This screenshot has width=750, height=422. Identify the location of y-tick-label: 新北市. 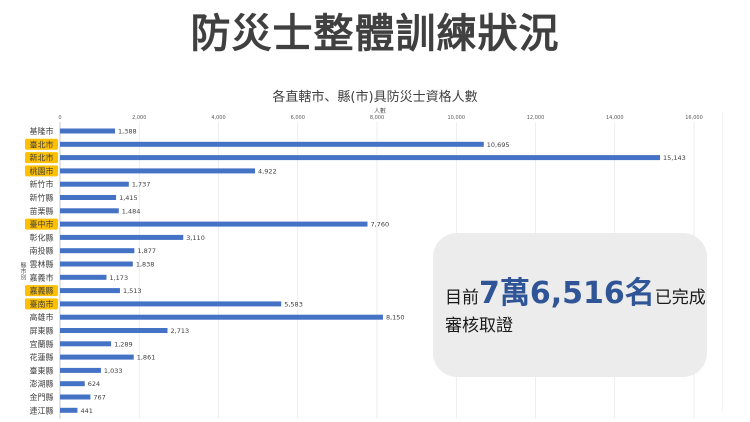
(42, 158).